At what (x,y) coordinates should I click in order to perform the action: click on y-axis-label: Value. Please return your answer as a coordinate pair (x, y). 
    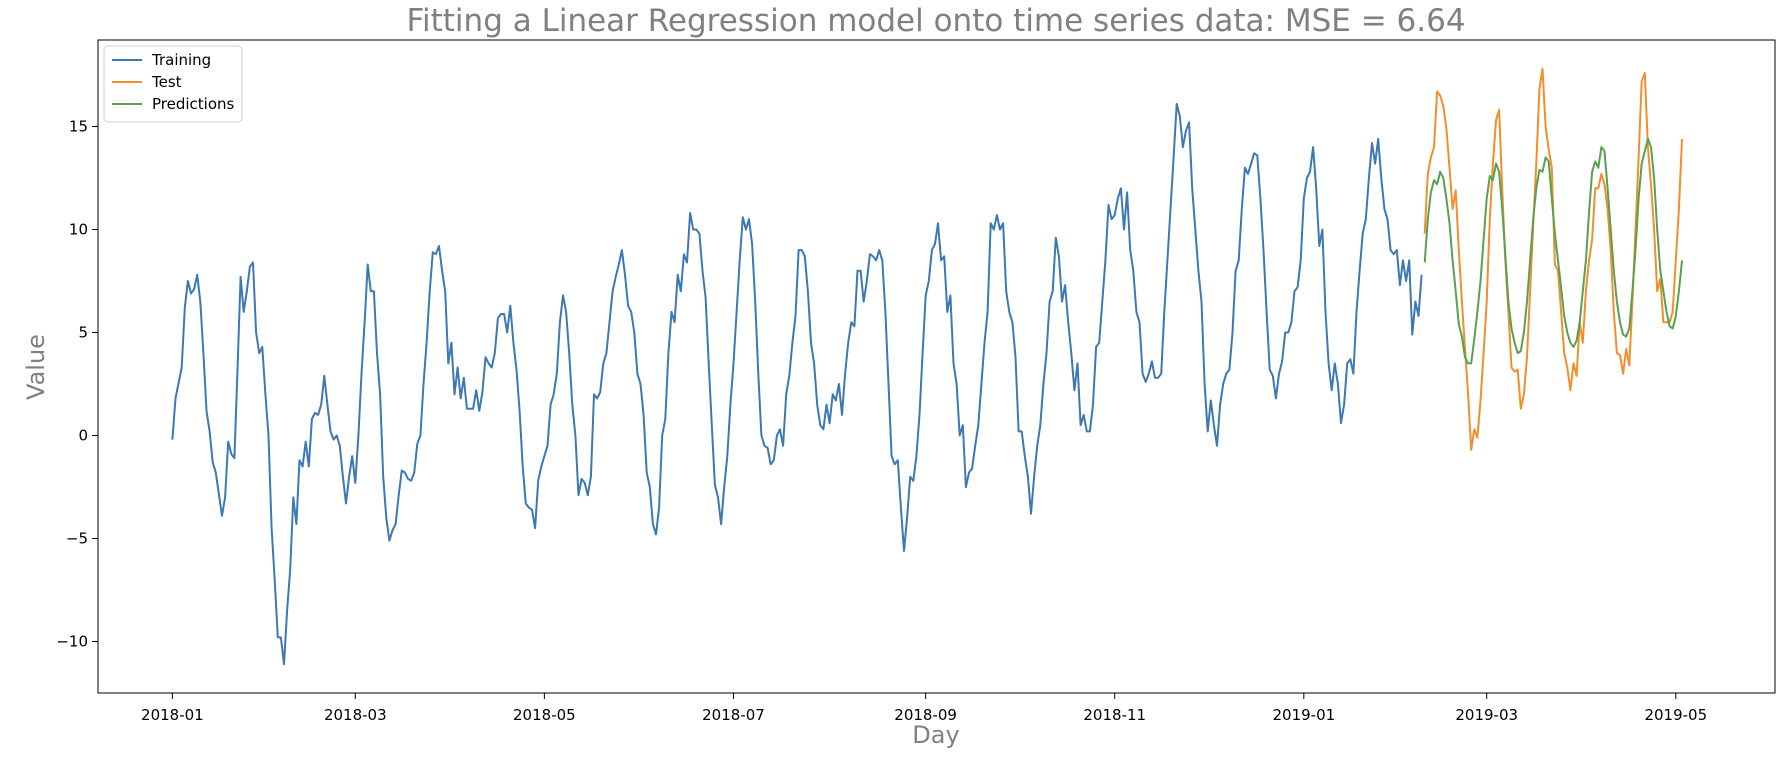
    Looking at the image, I should click on (36, 367).